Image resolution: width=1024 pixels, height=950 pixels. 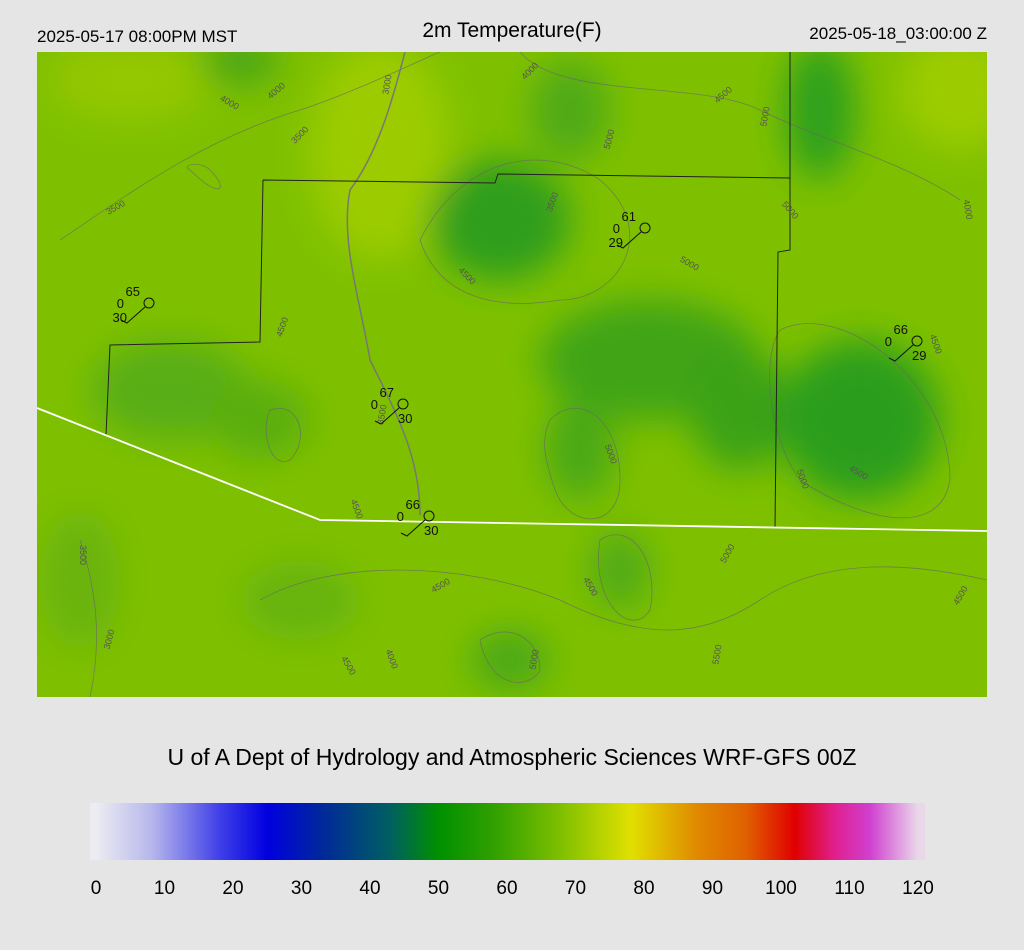 I want to click on contour-label: 3500, so click(x=83, y=555).